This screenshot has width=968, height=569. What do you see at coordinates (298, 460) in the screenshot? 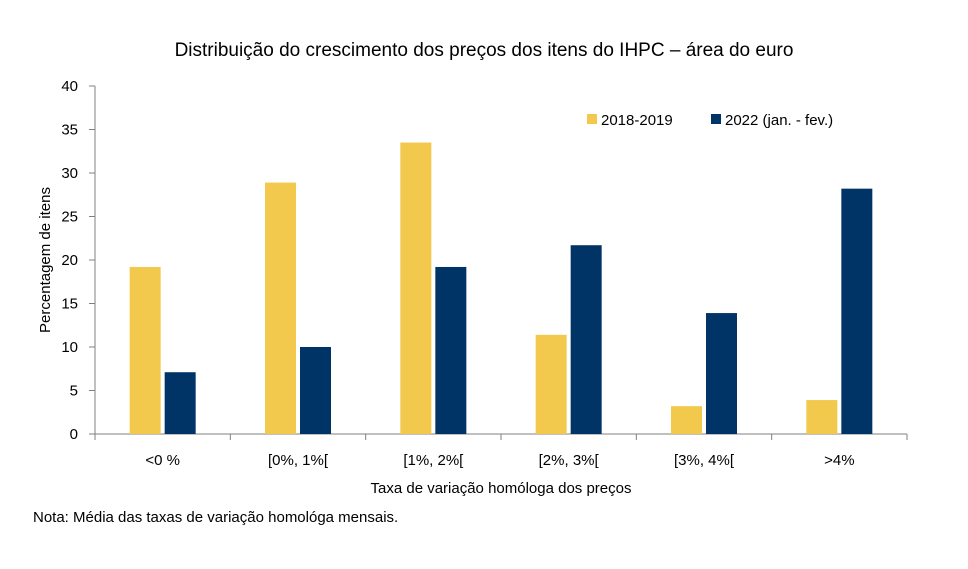
I see `x-tick-label: [0%, 1%[` at bounding box center [298, 460].